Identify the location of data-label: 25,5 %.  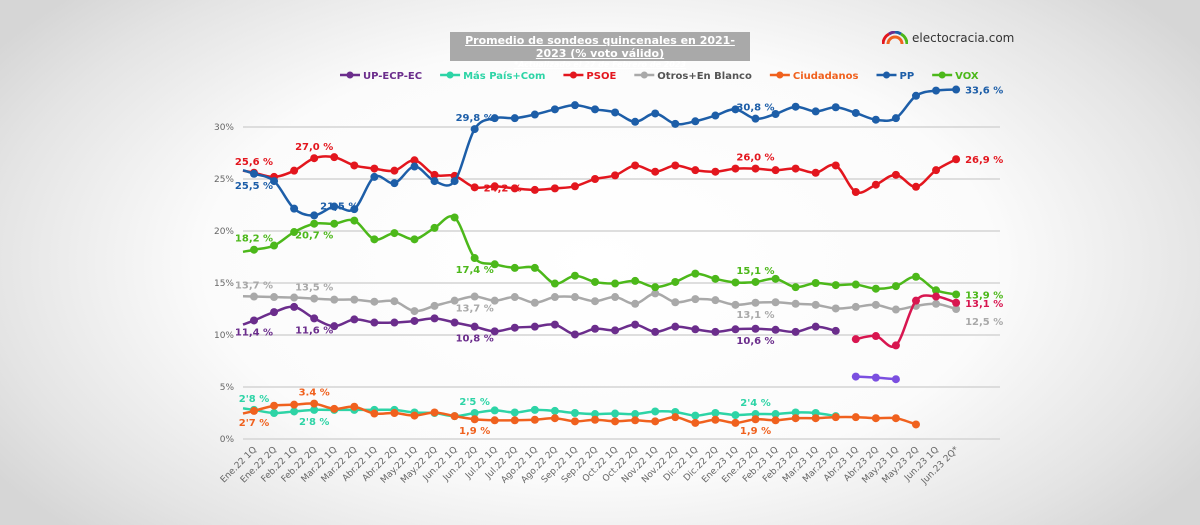
(254, 186).